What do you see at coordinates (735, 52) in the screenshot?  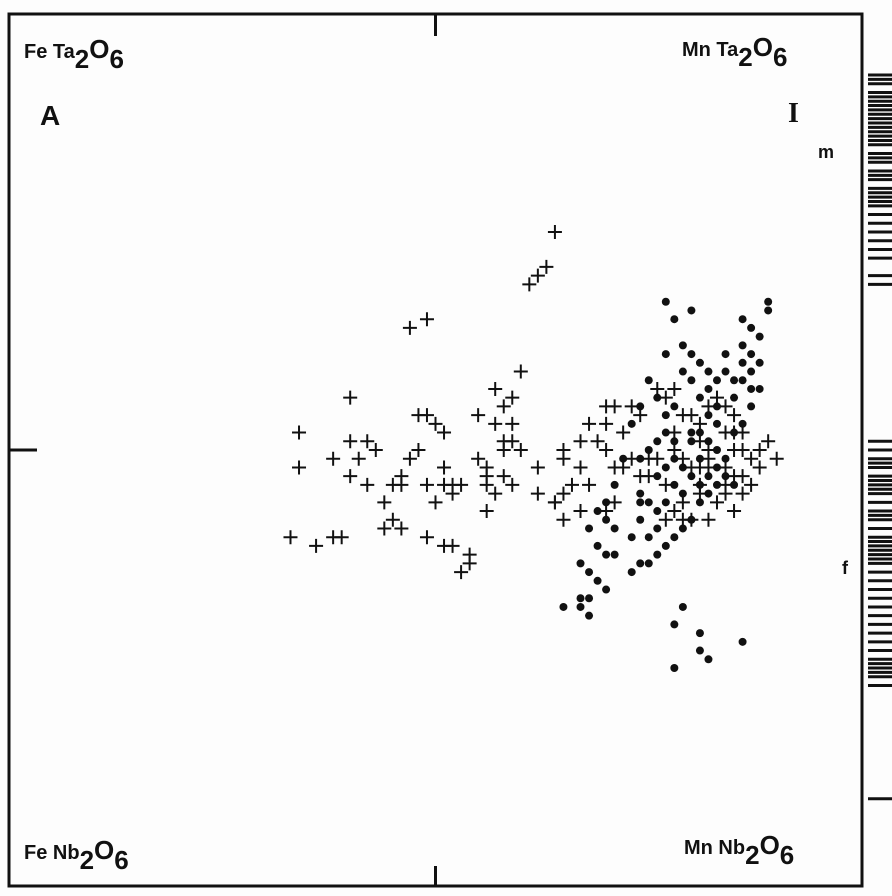 I see `corner-label-top-right: Mn Ta2O6` at bounding box center [735, 52].